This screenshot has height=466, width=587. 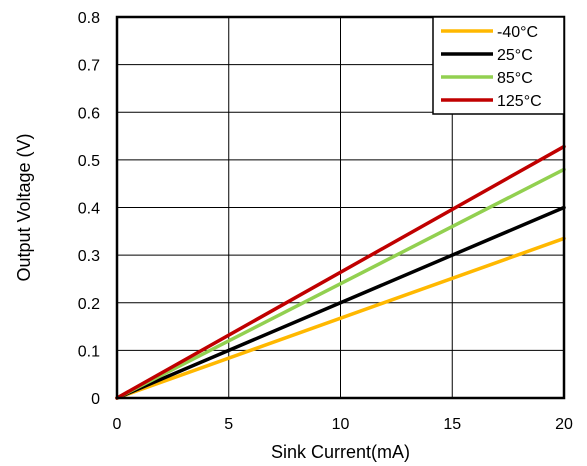 I want to click on legend-box, so click(x=498, y=65).